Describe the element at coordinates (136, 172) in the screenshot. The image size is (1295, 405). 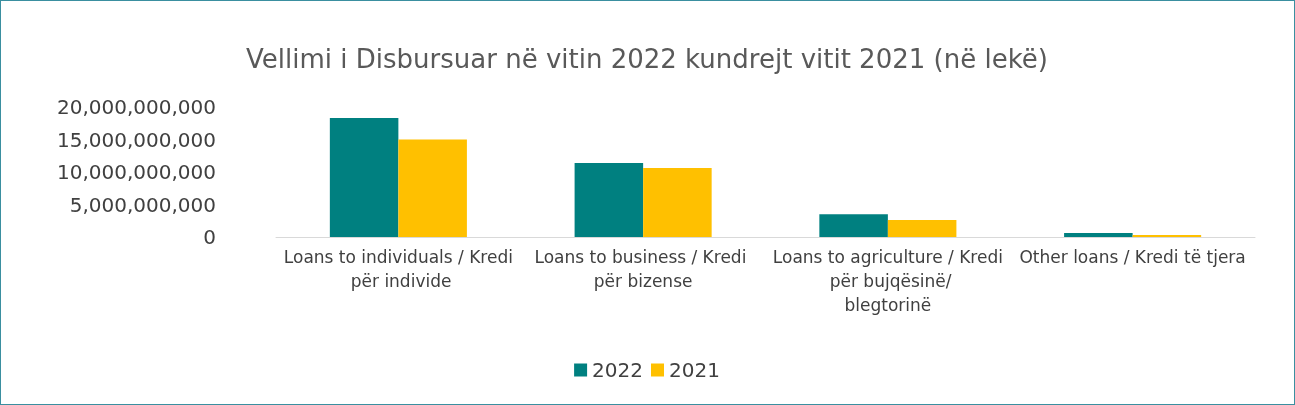
I see `y-tick-label: 10,000,000,000` at that location.